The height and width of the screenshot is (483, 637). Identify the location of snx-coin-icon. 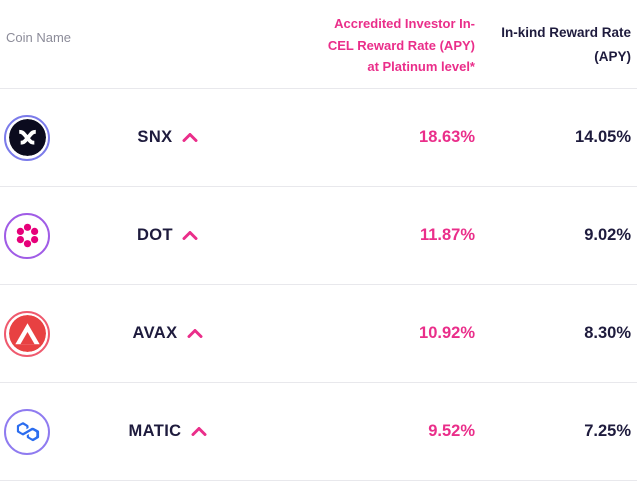
(27, 137).